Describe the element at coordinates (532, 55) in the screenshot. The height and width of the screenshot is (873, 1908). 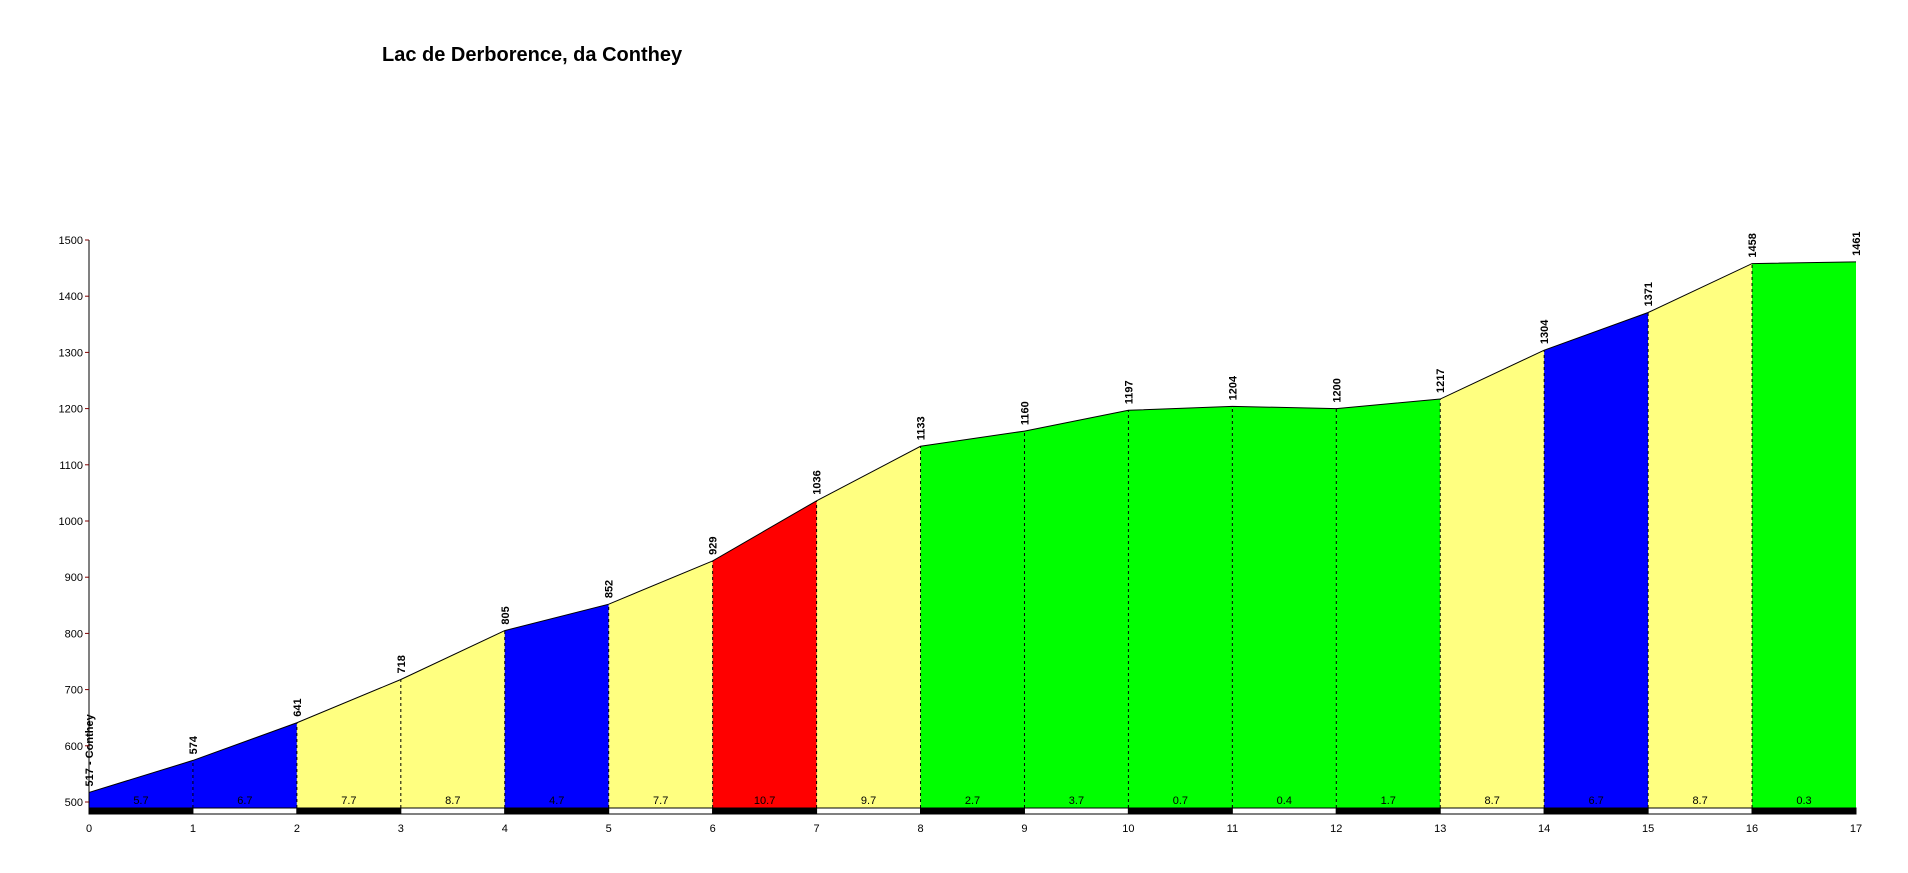
I see `chart-title: Lac de Derborence, da Conthey` at that location.